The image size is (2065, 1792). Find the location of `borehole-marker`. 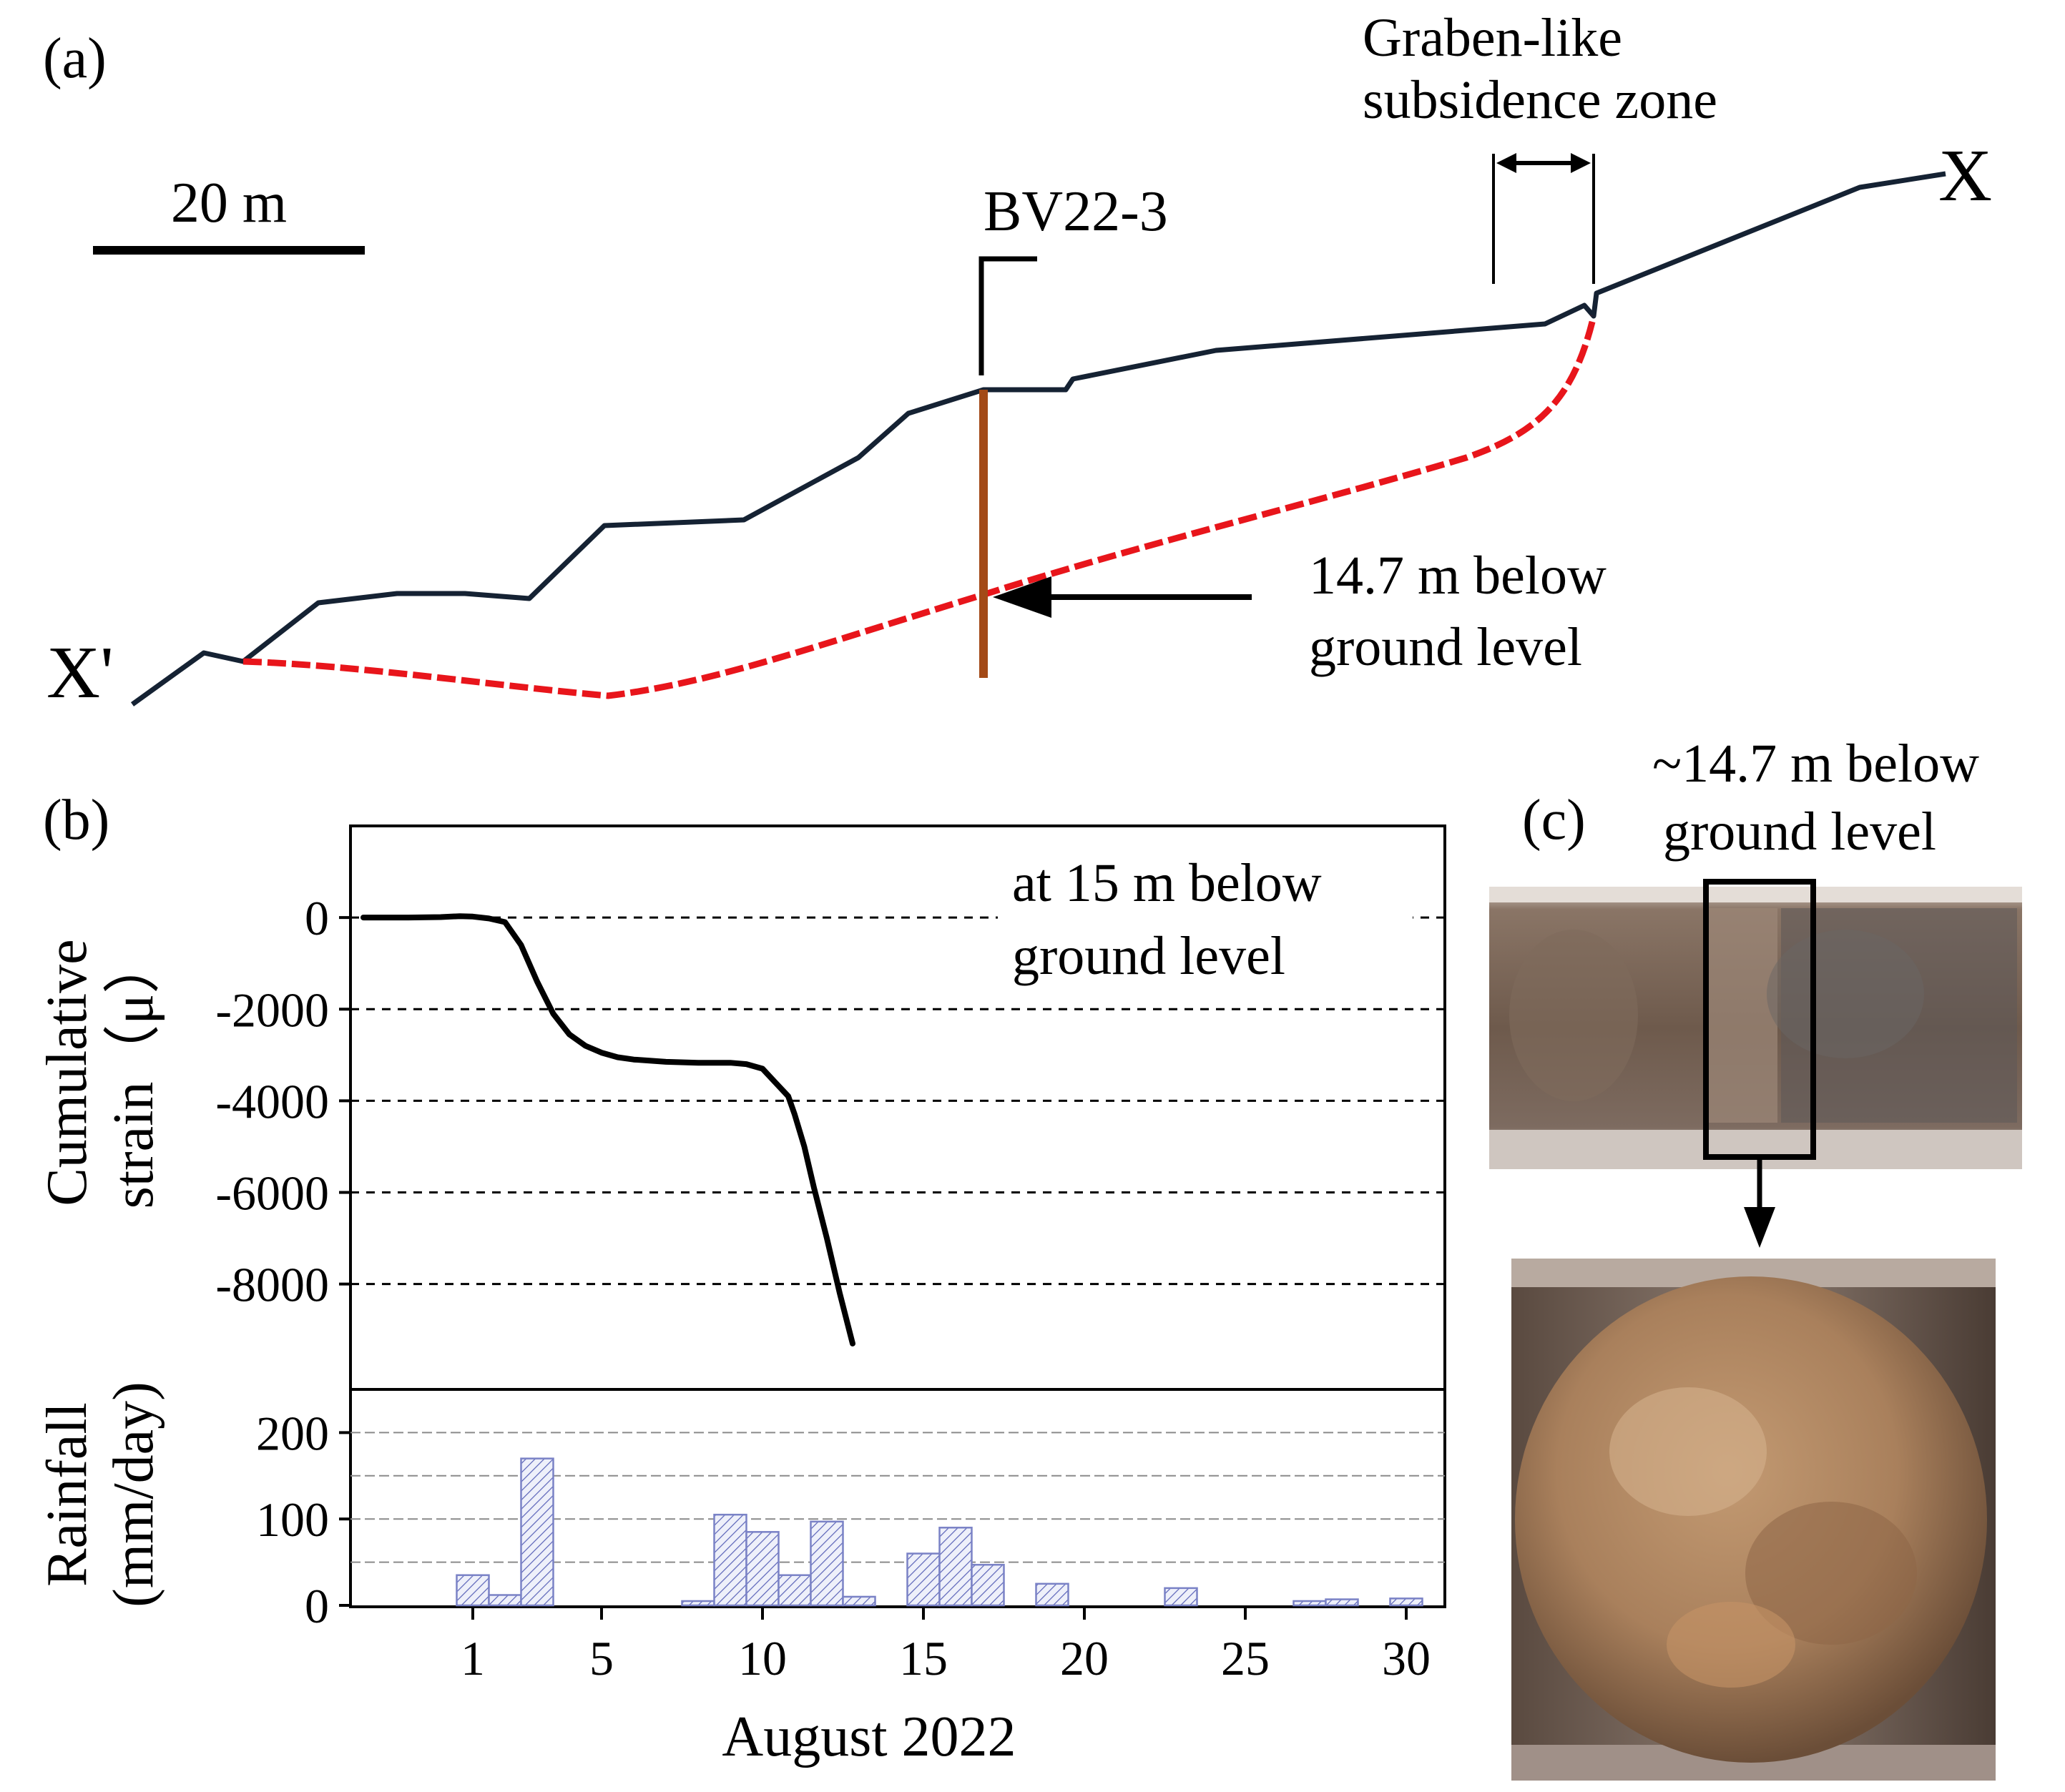

borehole-marker is located at coordinates (1007, 315).